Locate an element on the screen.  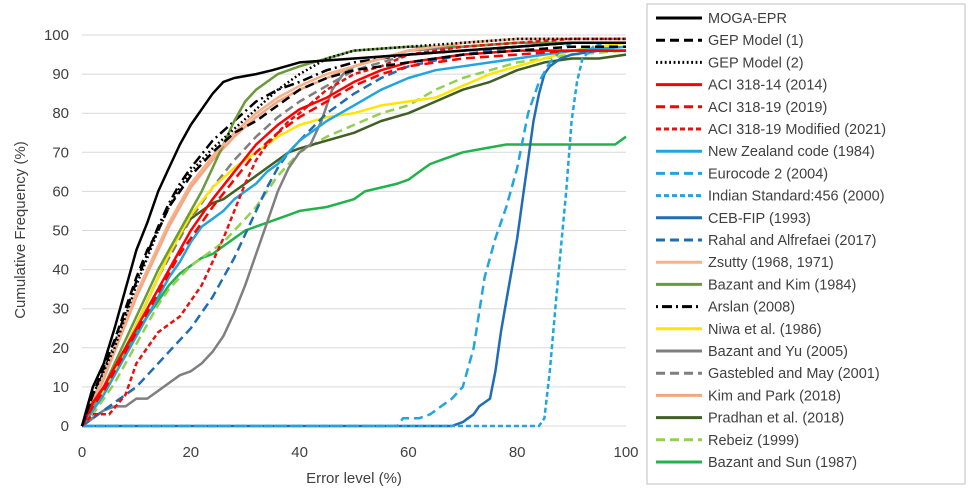
legend-label-new-zealand-code-1984: New Zealand code (1984) is located at coordinates (791, 152).